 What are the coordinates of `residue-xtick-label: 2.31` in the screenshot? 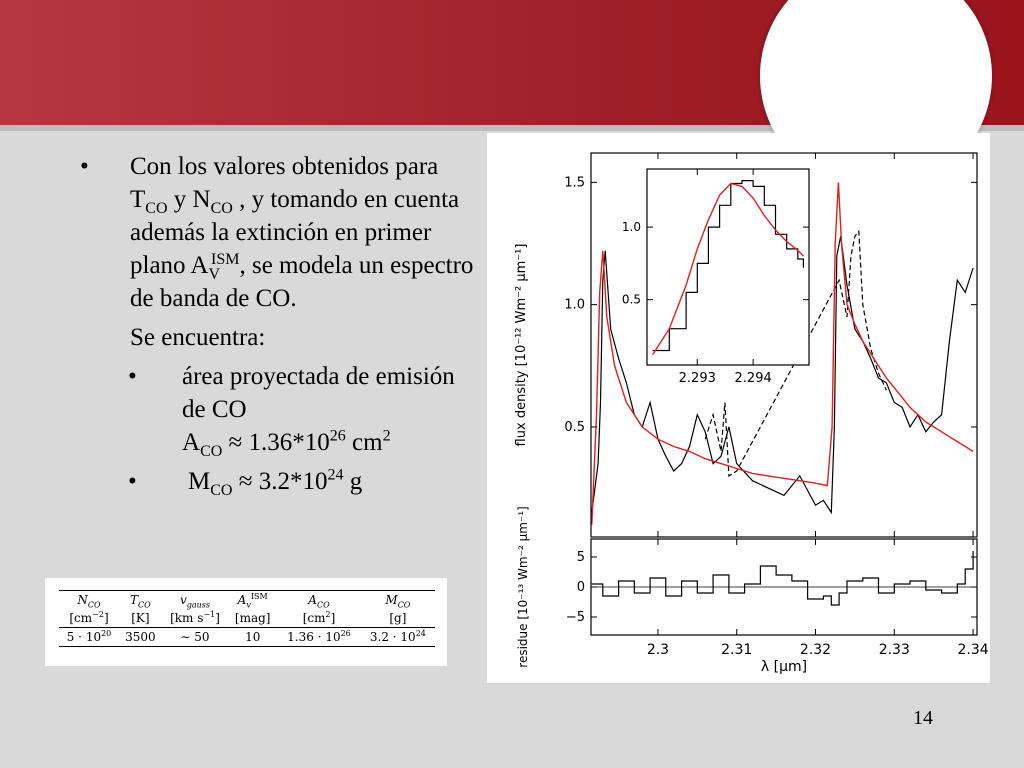 It's located at (736, 650).